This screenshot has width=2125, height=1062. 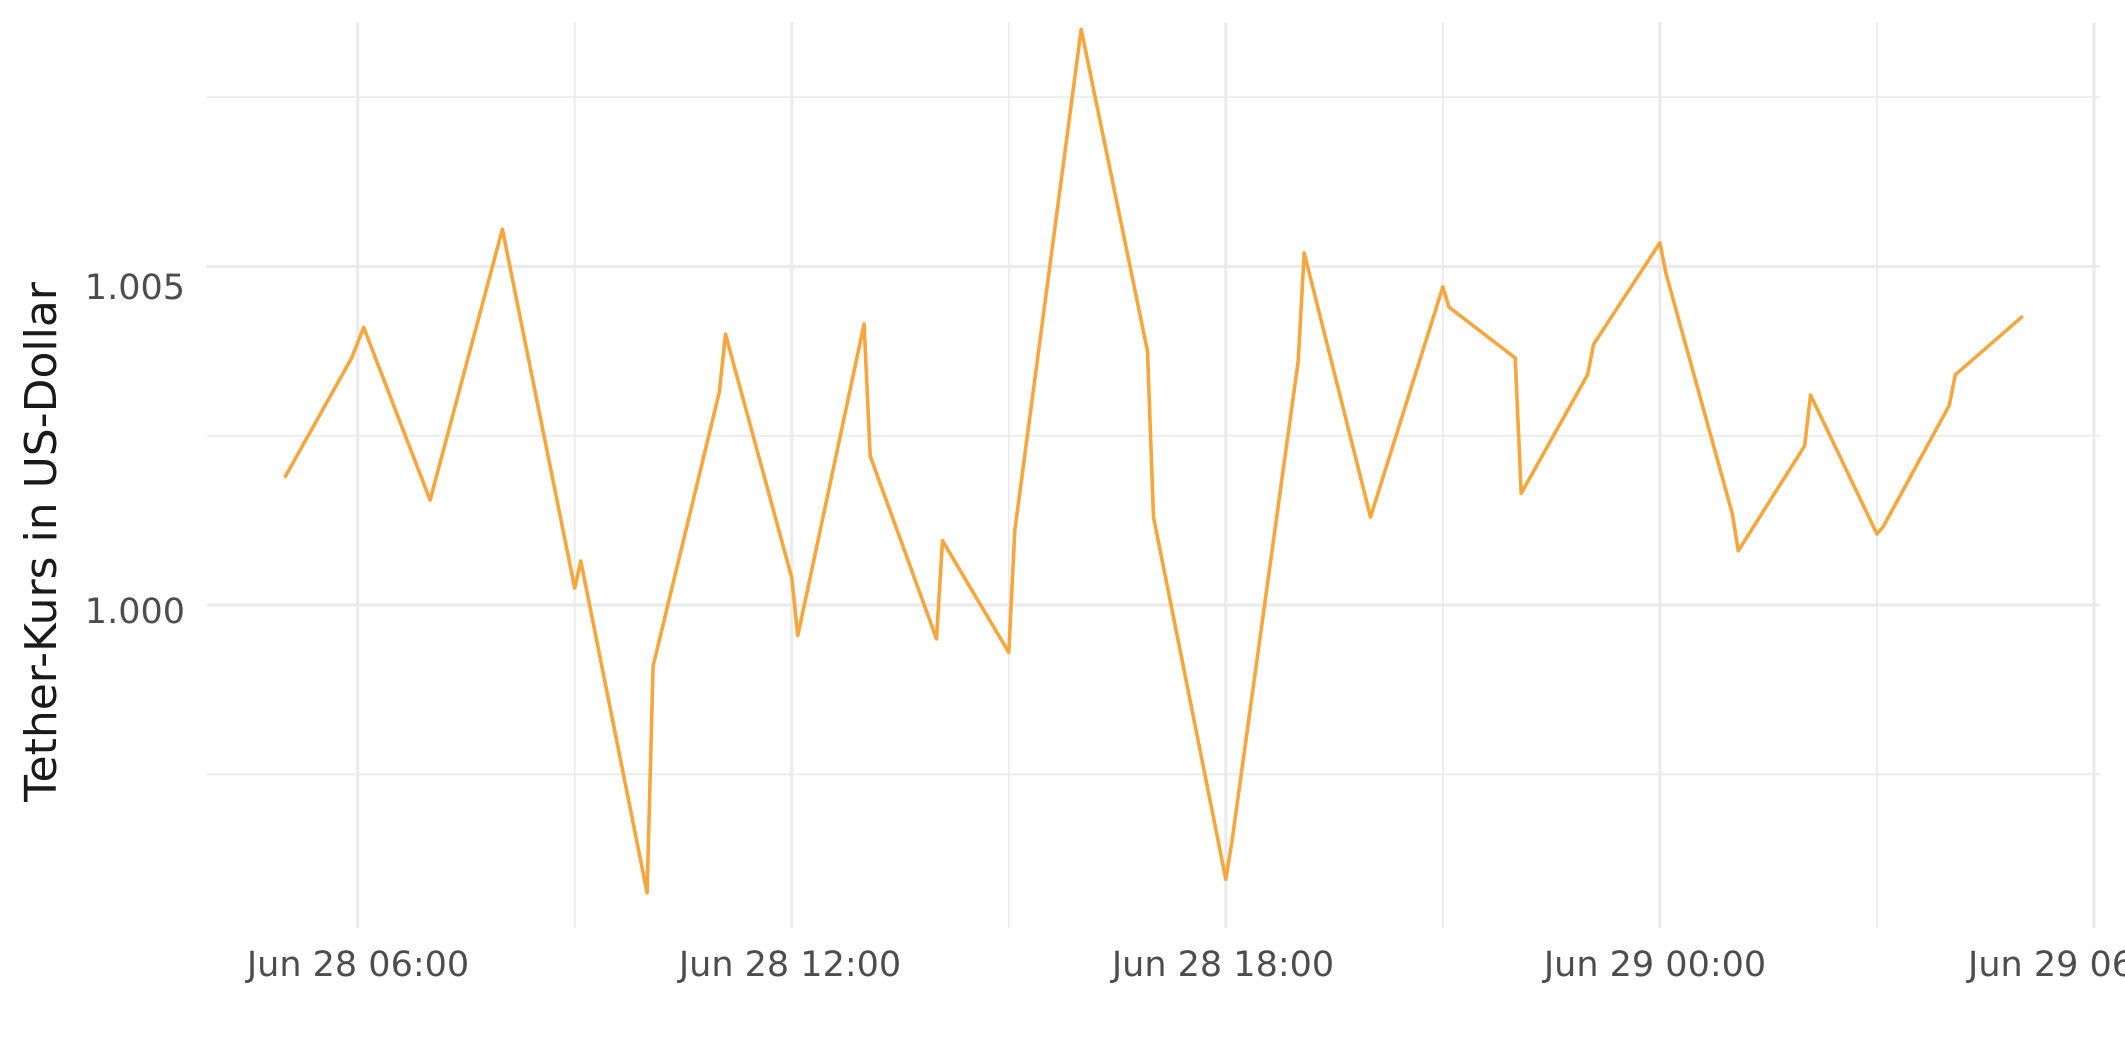 What do you see at coordinates (789, 965) in the screenshot?
I see `x-tick-label: Jun 28 12:00` at bounding box center [789, 965].